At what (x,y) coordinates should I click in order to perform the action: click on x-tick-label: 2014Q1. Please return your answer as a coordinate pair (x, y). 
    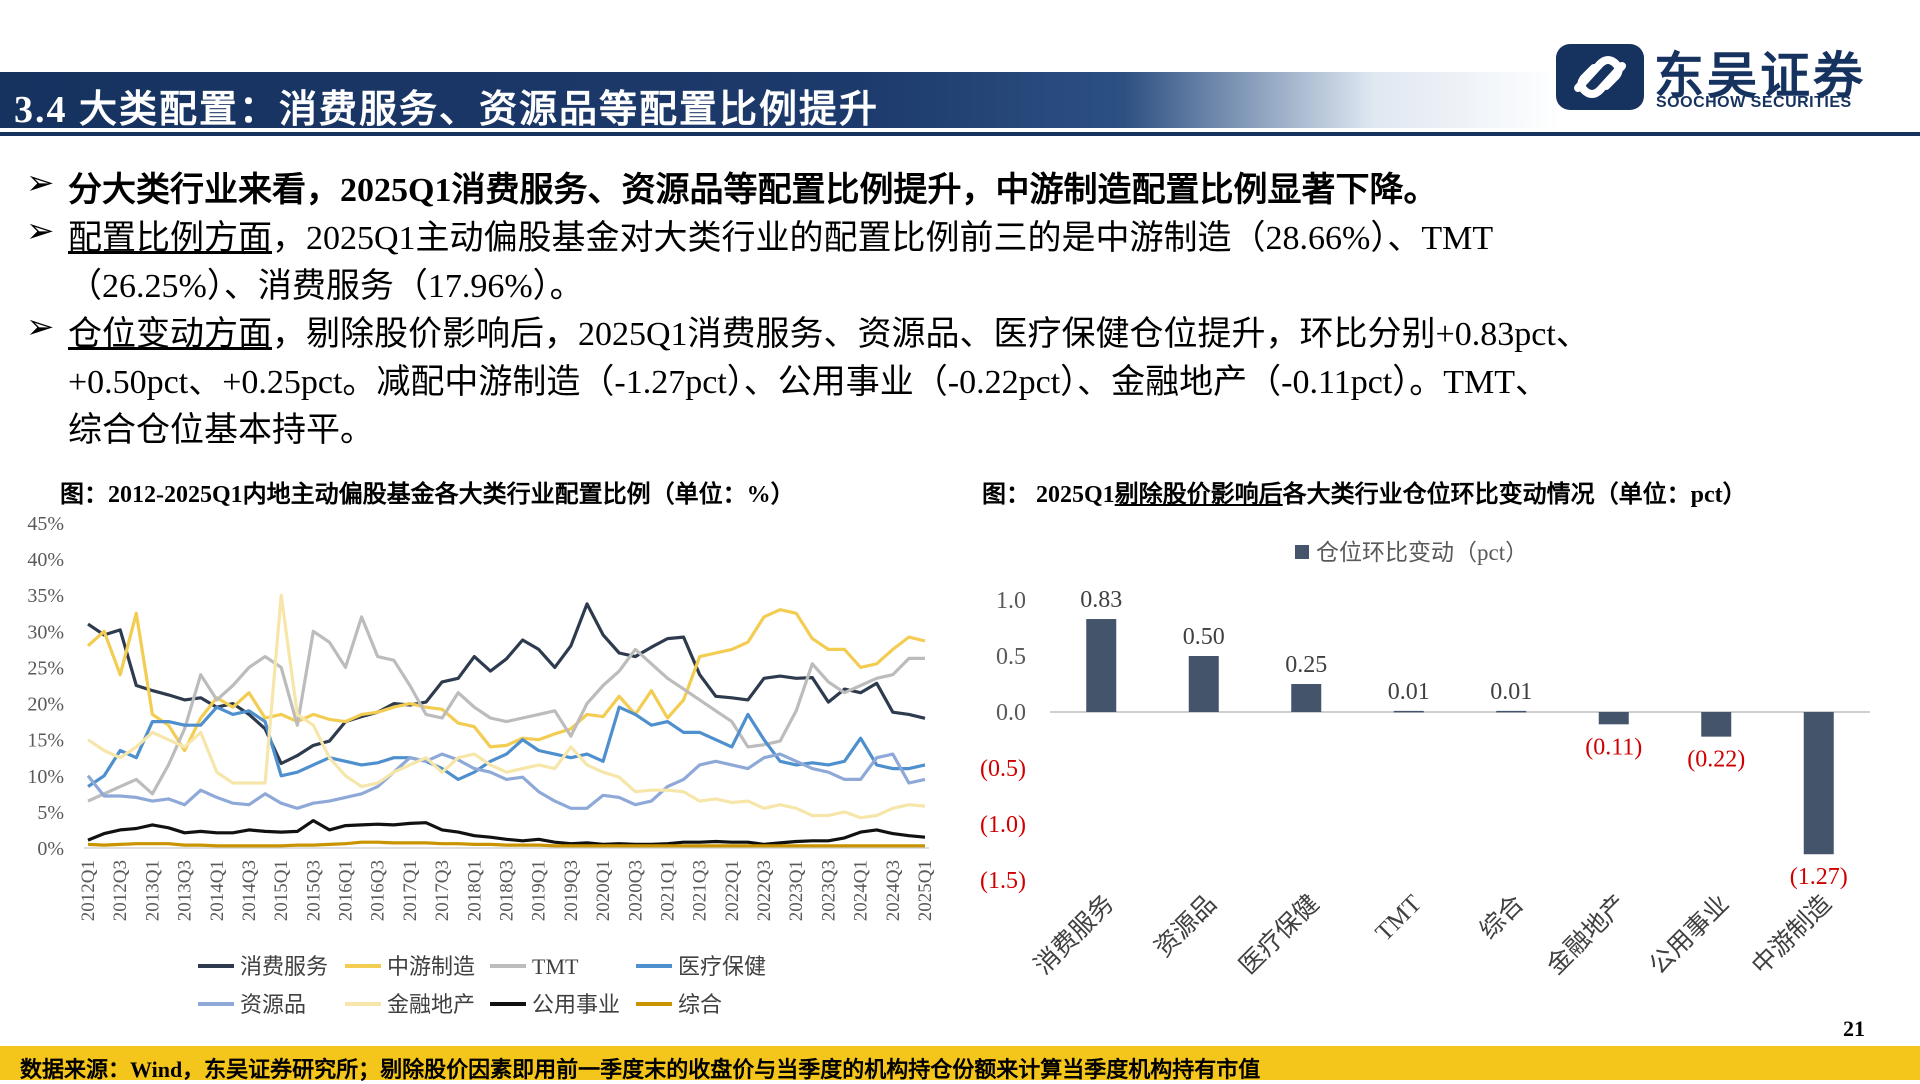
    Looking at the image, I should click on (217, 890).